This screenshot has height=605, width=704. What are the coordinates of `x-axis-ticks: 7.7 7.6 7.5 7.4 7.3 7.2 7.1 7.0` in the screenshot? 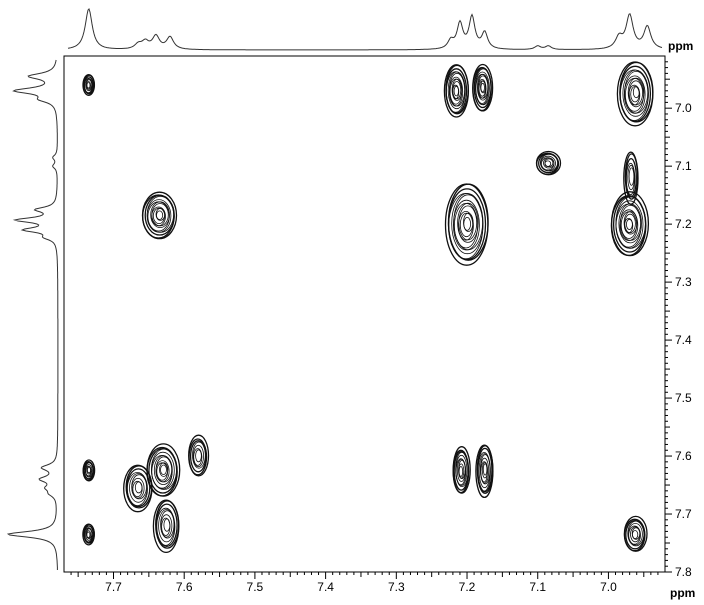 It's located at (364, 583).